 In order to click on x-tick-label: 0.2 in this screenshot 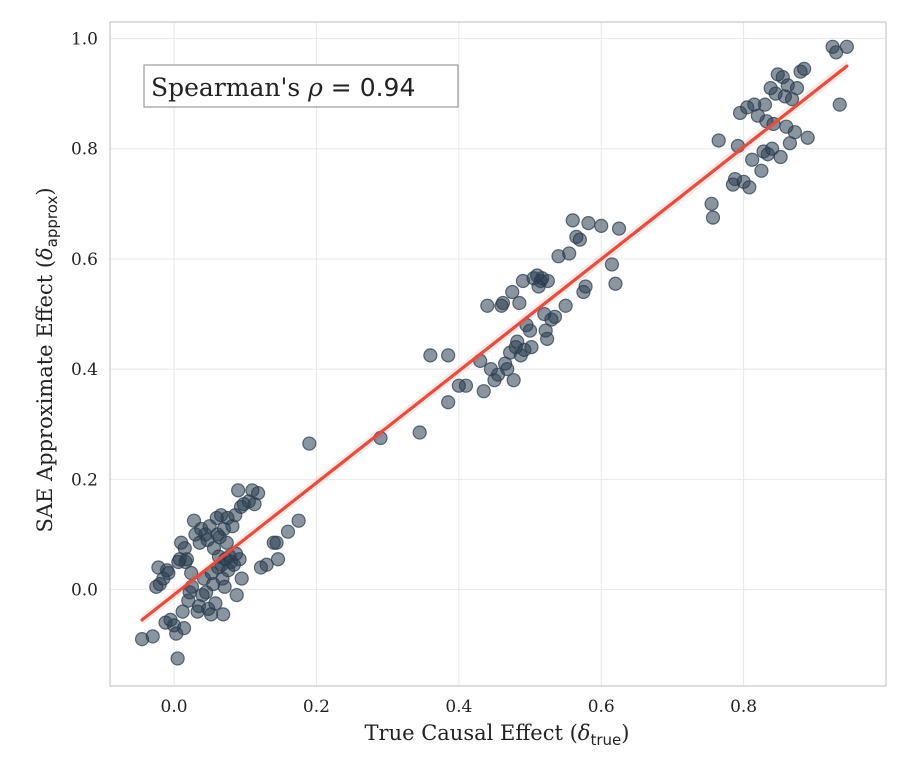, I will do `click(316, 707)`.